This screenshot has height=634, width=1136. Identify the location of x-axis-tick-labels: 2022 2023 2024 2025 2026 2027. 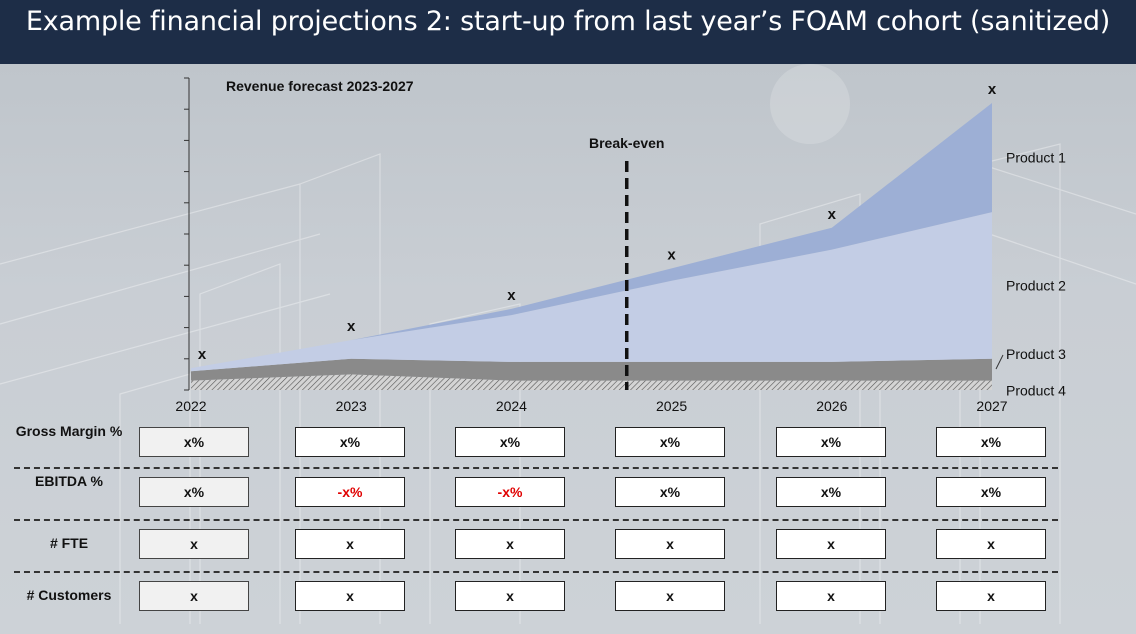
(591, 406).